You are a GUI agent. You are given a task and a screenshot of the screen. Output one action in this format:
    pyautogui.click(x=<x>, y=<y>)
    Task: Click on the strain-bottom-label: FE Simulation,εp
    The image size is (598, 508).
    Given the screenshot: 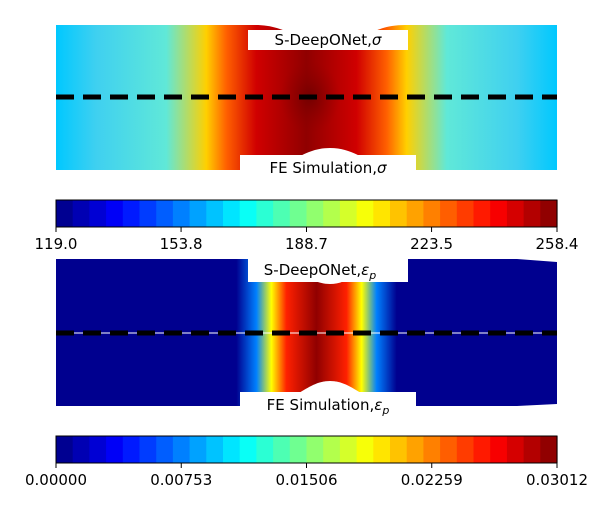 What is the action you would take?
    pyautogui.click(x=328, y=406)
    